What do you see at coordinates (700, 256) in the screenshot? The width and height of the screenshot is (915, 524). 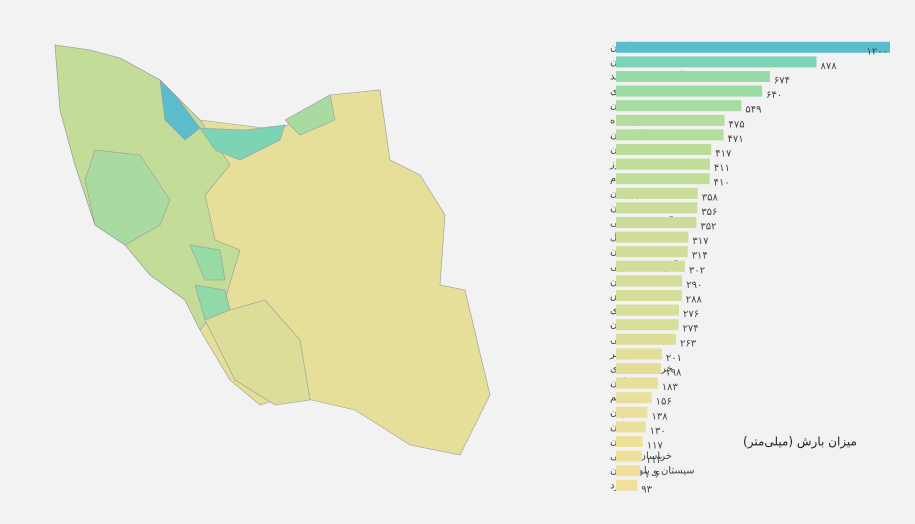 I see `value-label: ۳۱۴` at bounding box center [700, 256].